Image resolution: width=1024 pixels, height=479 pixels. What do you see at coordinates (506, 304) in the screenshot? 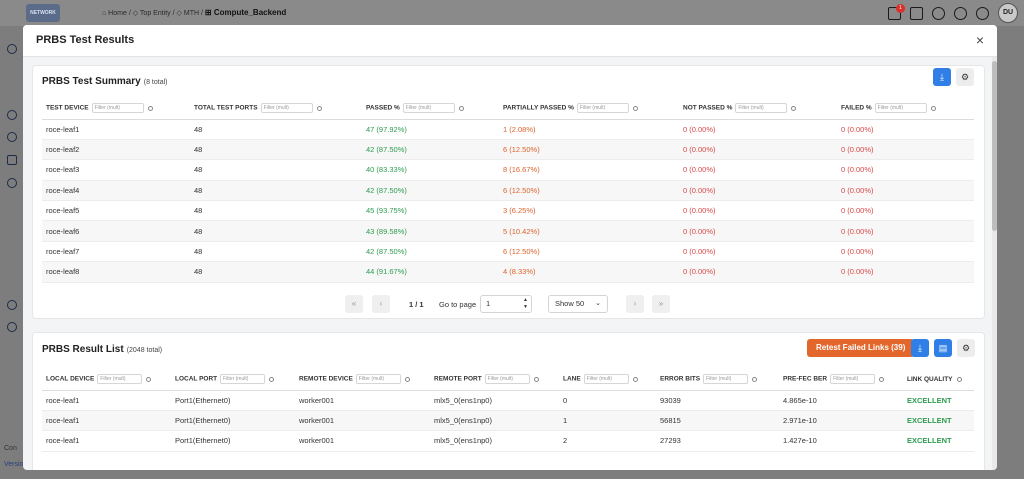
I see `goto-page-input: 1 ▲ ▼` at bounding box center [506, 304].